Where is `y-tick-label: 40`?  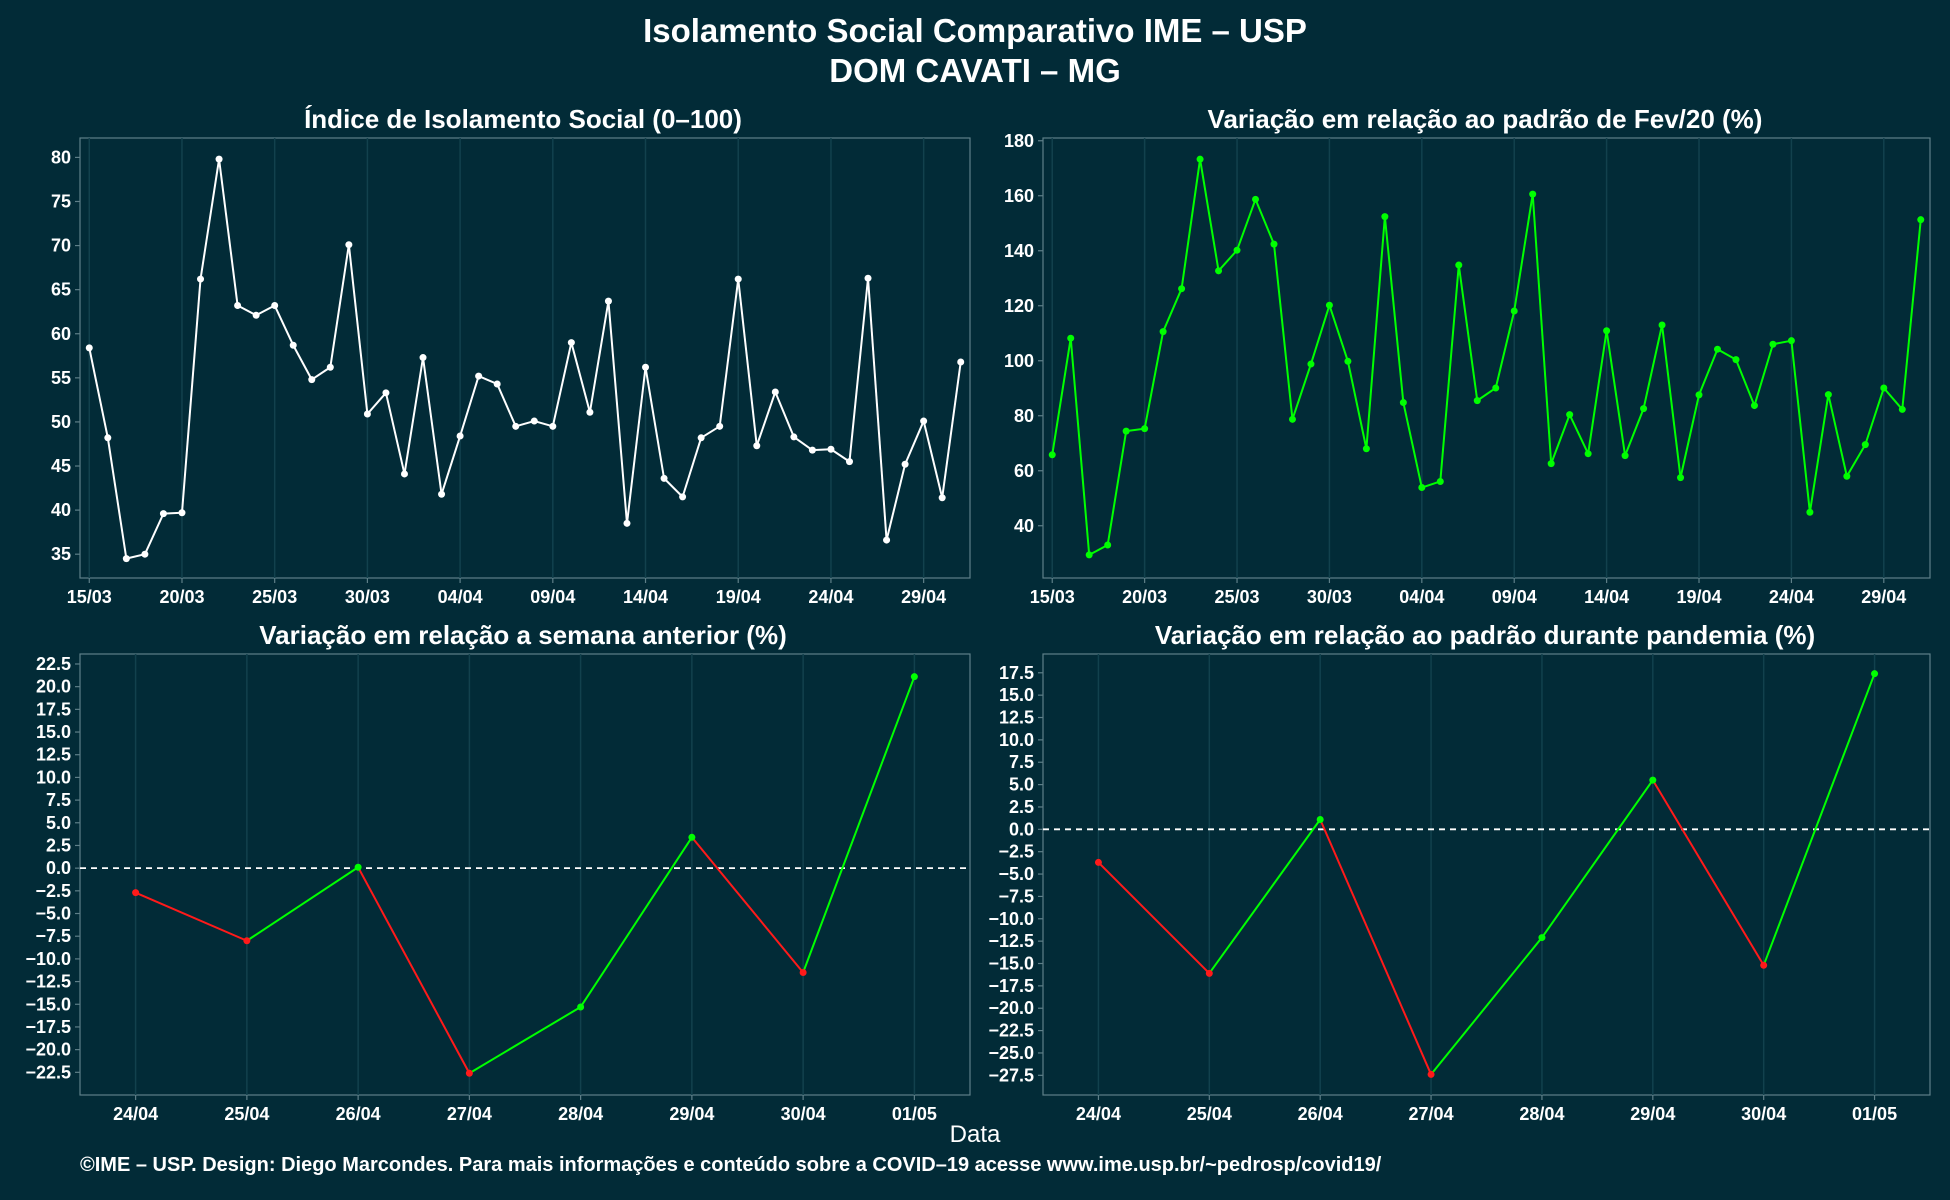 y-tick-label: 40 is located at coordinates (1024, 526).